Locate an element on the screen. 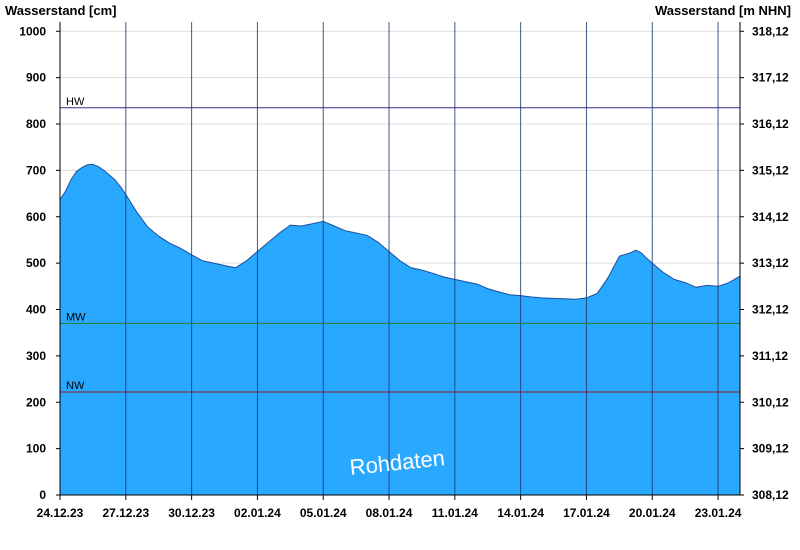  left-tick-label-800: 800 is located at coordinates (36, 124).